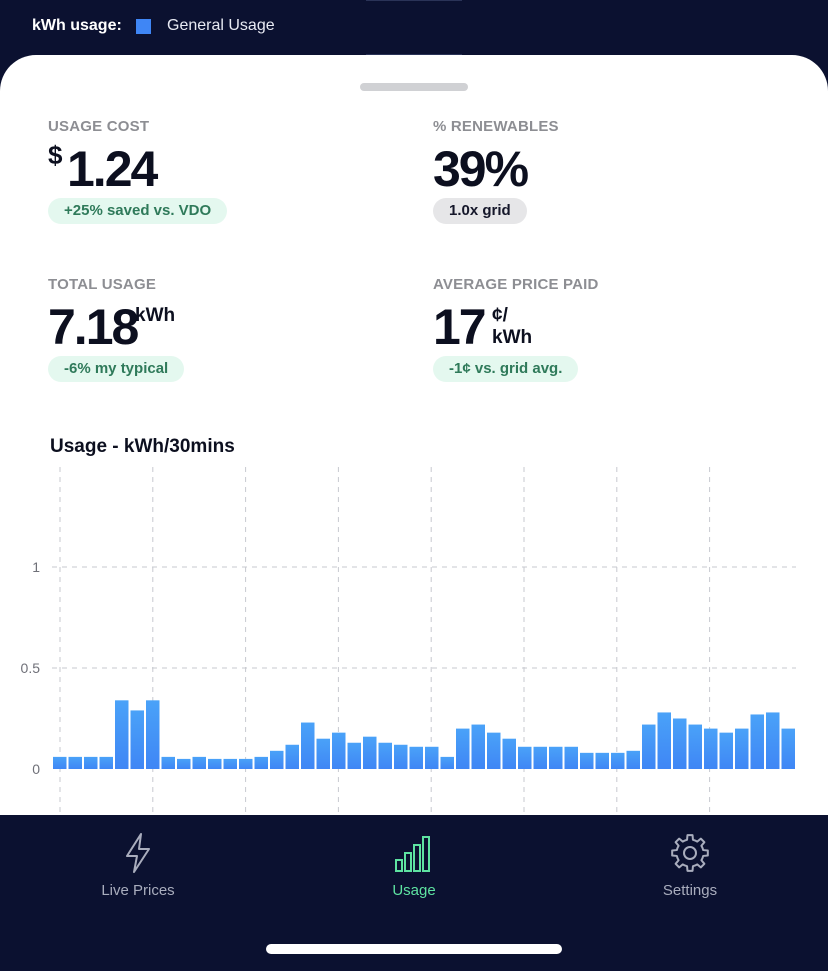  Describe the element at coordinates (414, 87) in the screenshot. I see `sheet-drag-handle` at that location.